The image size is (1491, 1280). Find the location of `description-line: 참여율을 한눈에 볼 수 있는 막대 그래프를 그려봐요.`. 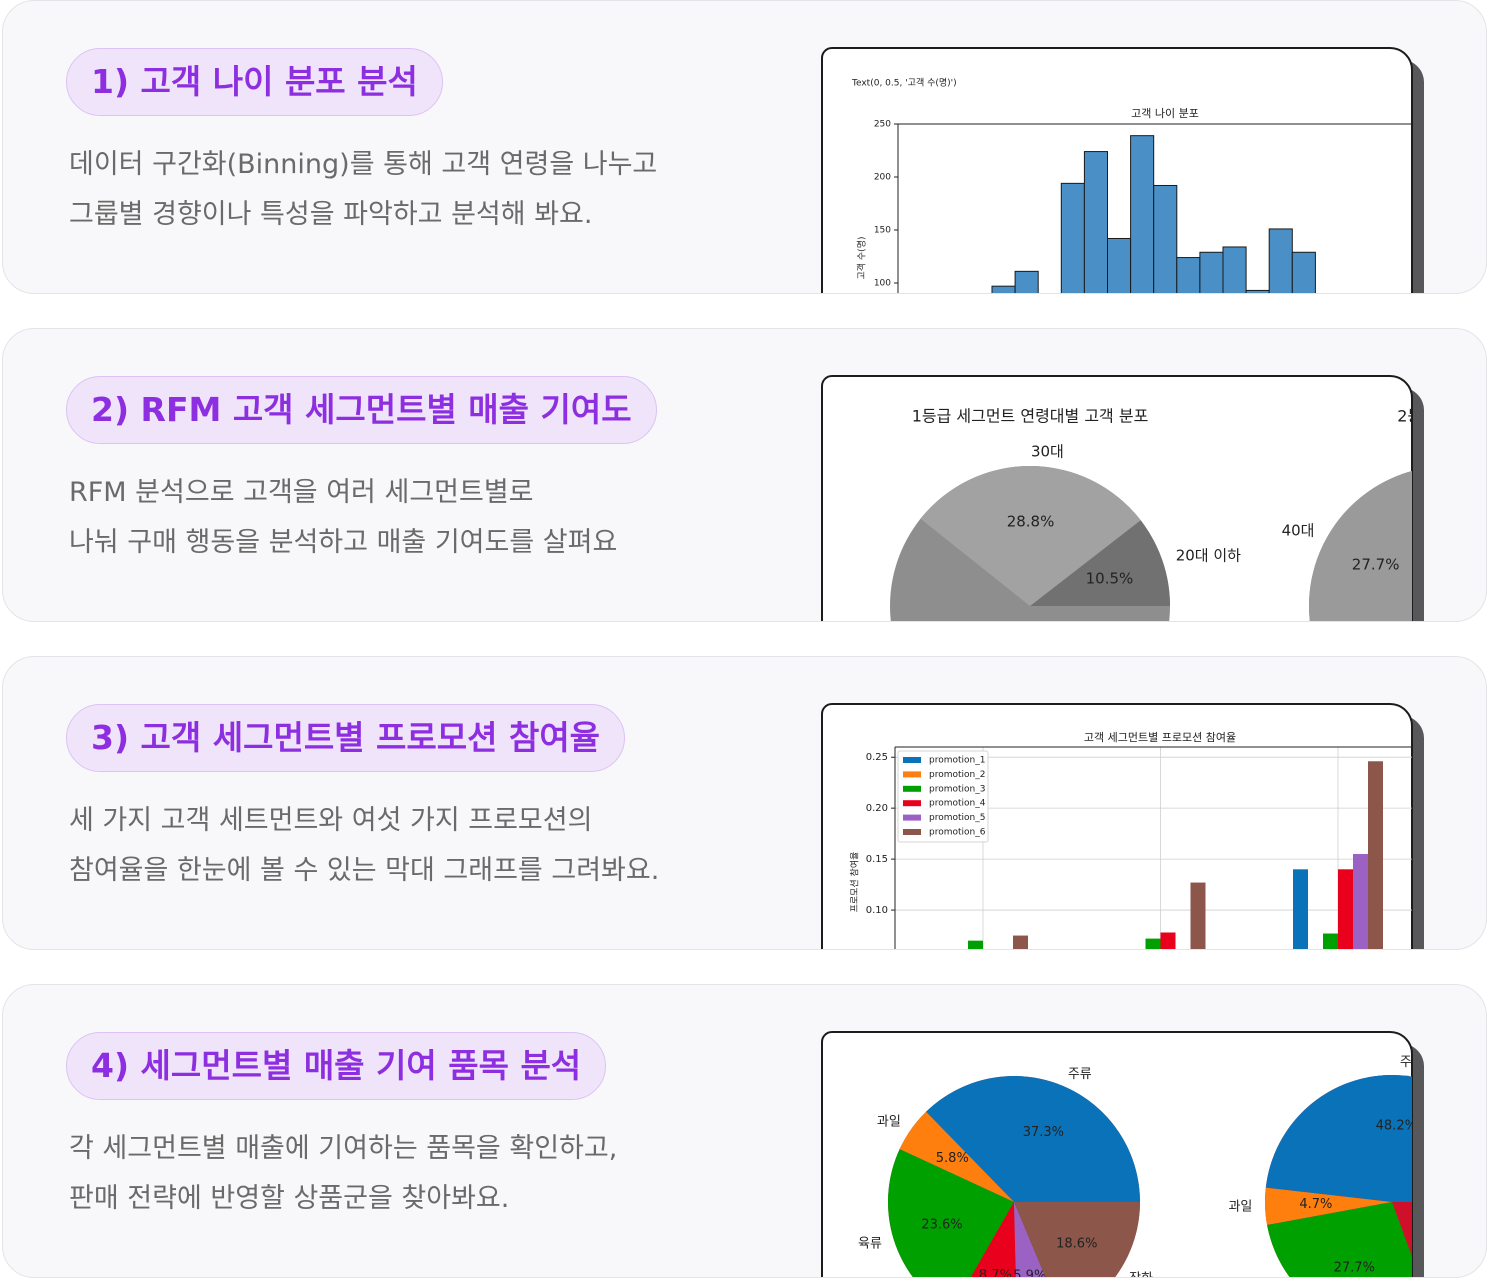

description-line: 참여율을 한눈에 볼 수 있는 막대 그래프를 그려봐요. is located at coordinates (364, 870).